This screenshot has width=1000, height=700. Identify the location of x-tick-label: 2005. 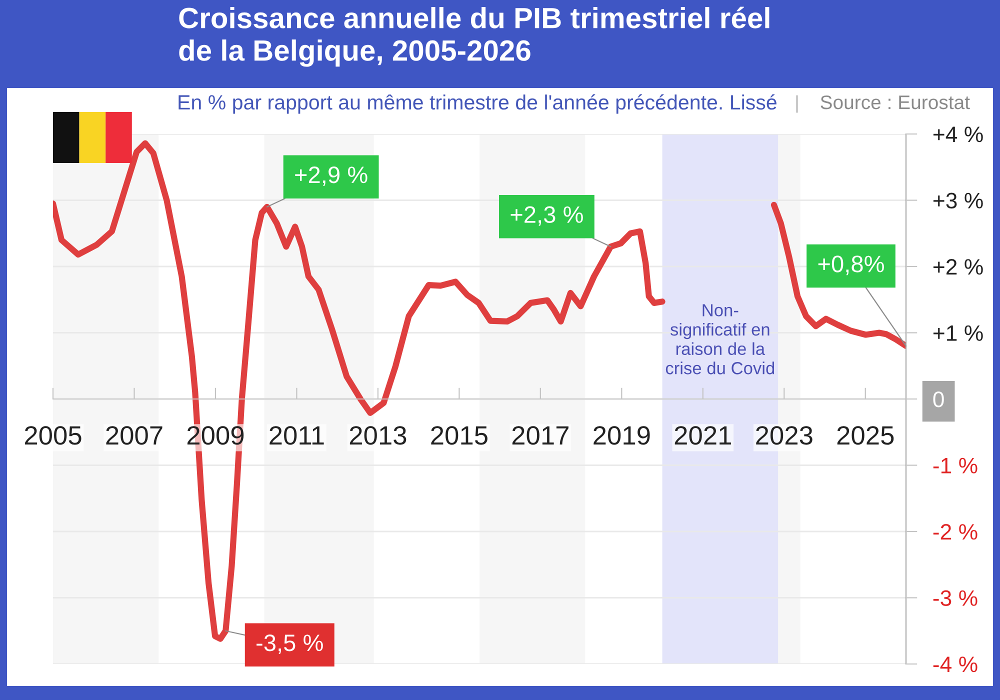
(53, 435).